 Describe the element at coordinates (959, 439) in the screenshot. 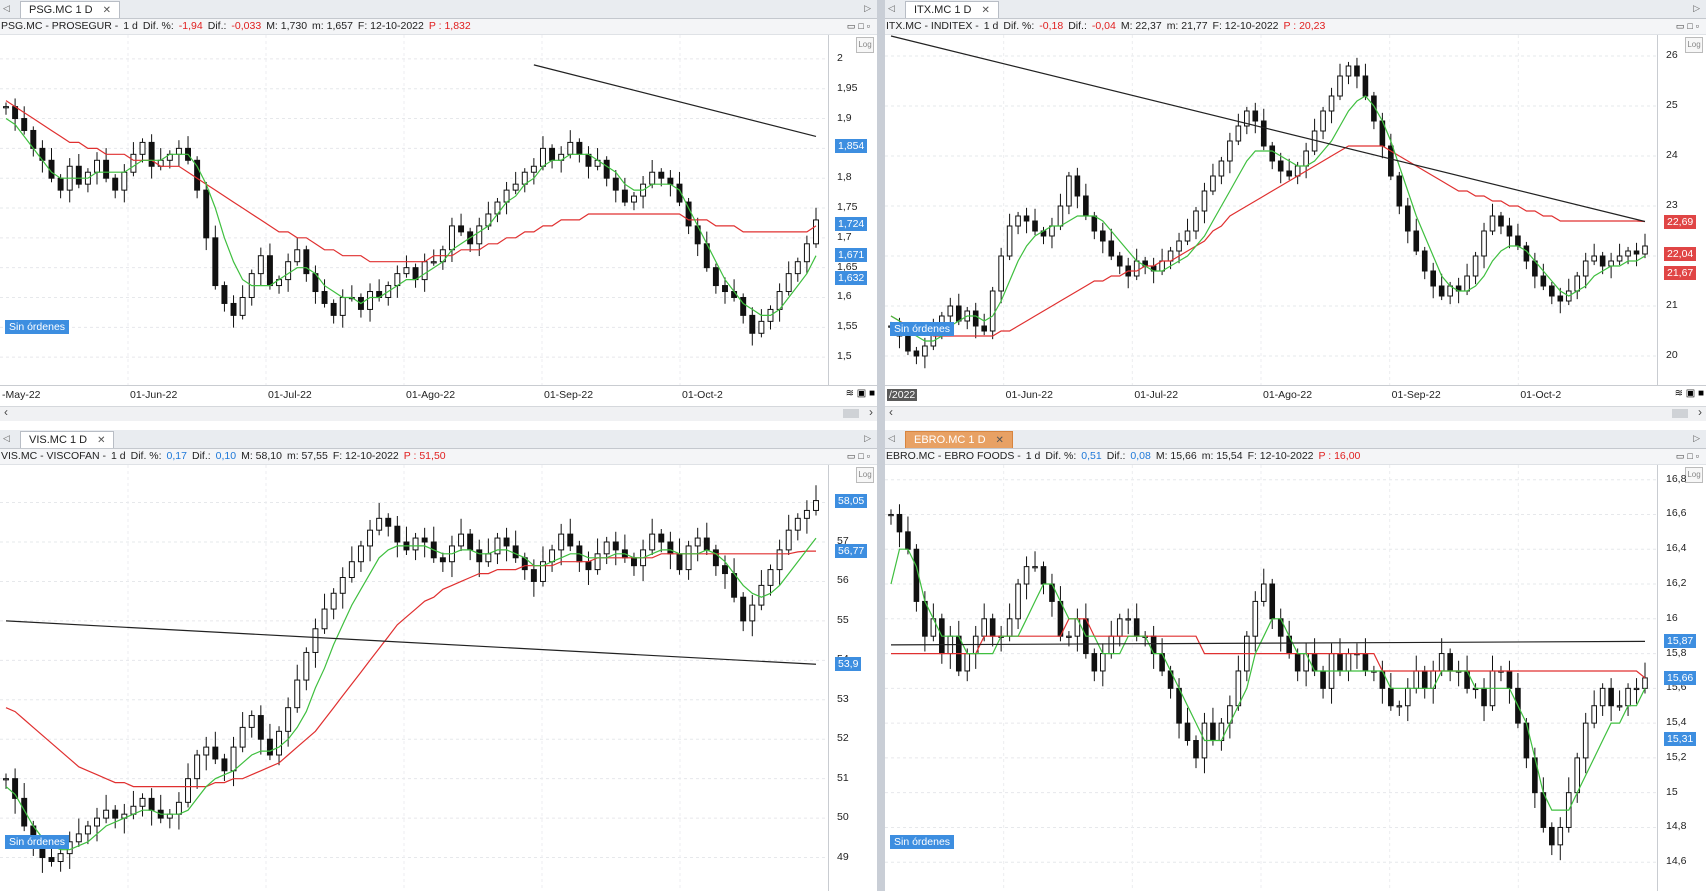

I see `chart-tab: EBRO.MC 1 D ✕` at that location.